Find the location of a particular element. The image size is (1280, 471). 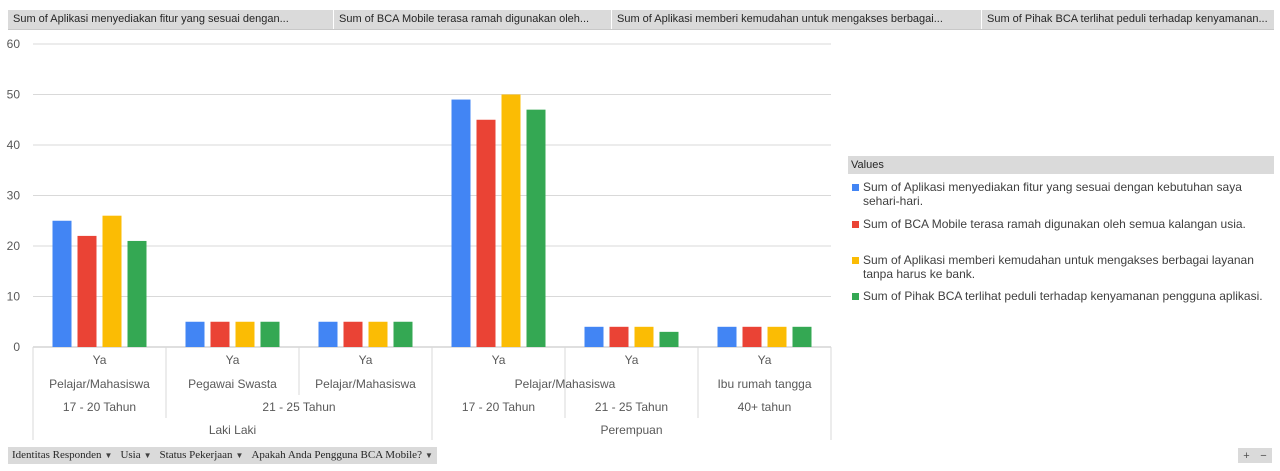

expand-collapse-controls: + − is located at coordinates (1255, 455).